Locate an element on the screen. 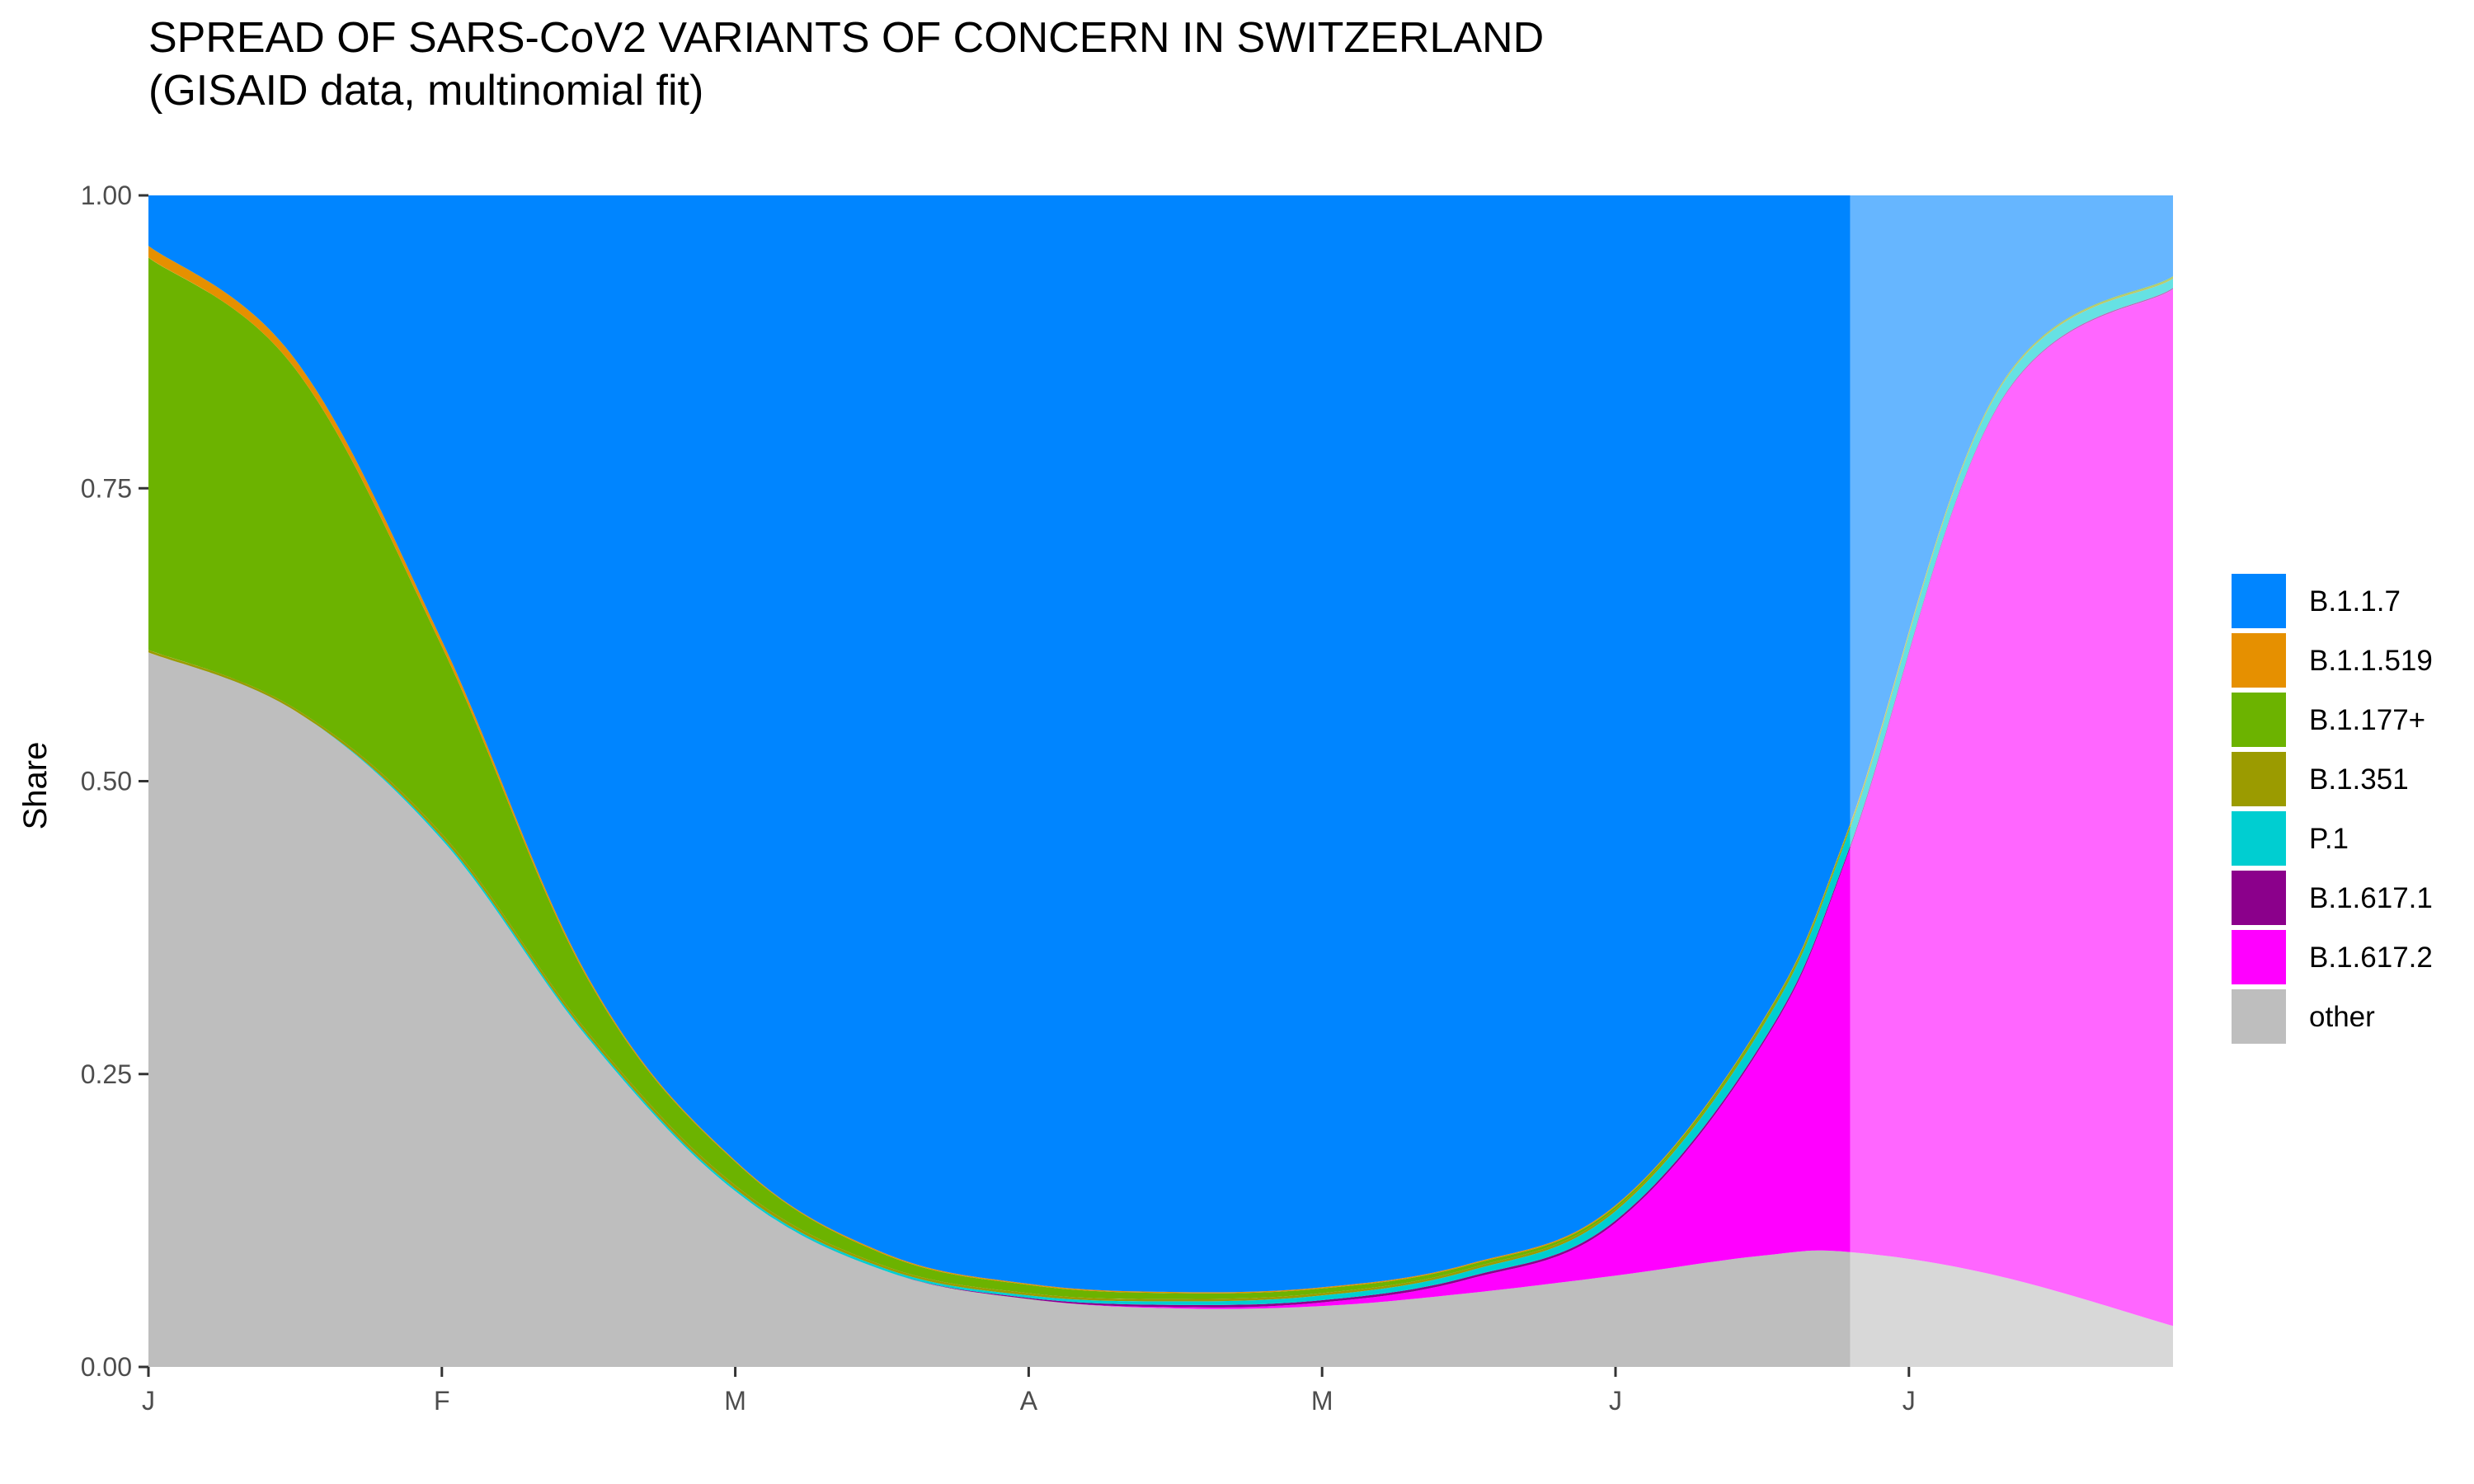 The height and width of the screenshot is (1484, 2474). legend-label-p-1: P.1 is located at coordinates (2329, 839).